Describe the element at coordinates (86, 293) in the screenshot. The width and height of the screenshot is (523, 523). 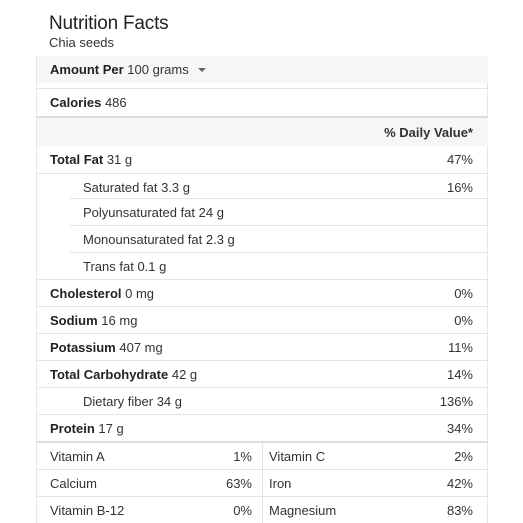
I see `nutrient-name: Cholesterol` at that location.